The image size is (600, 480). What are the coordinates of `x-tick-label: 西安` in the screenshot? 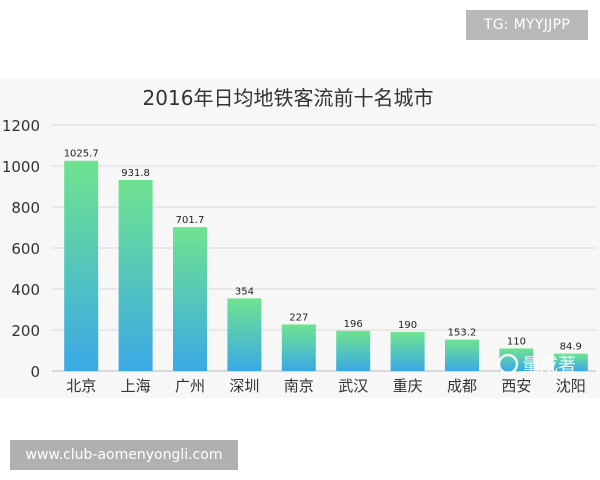 It's located at (516, 386).